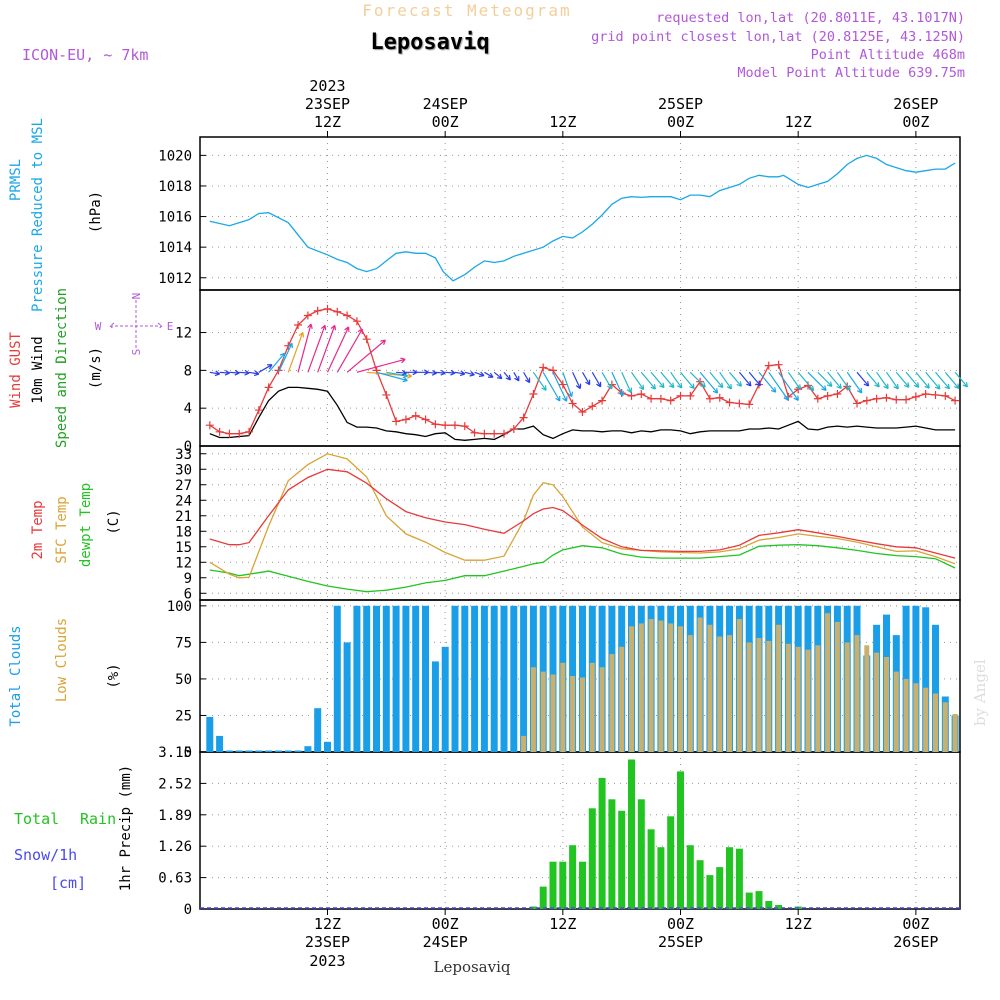 This screenshot has width=1000, height=1000. Describe the element at coordinates (136, 352) in the screenshot. I see `compass-s: S` at that location.